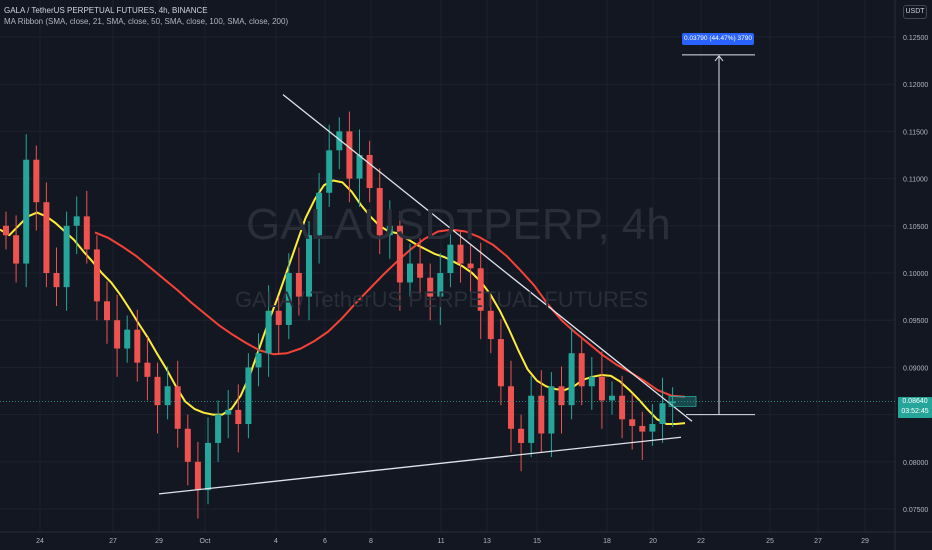 The image size is (932, 550). Describe the element at coordinates (718, 39) in the screenshot. I see `price-range-label: 0.03790 (44.47%) 3790` at that location.